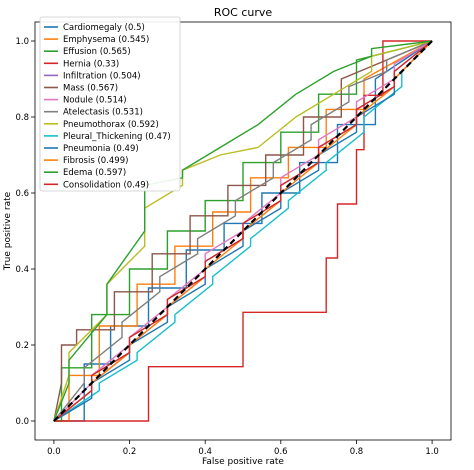 Image resolution: width=474 pixels, height=470 pixels. I want to click on legend-label-6: Nodule (0.514), so click(95, 101).